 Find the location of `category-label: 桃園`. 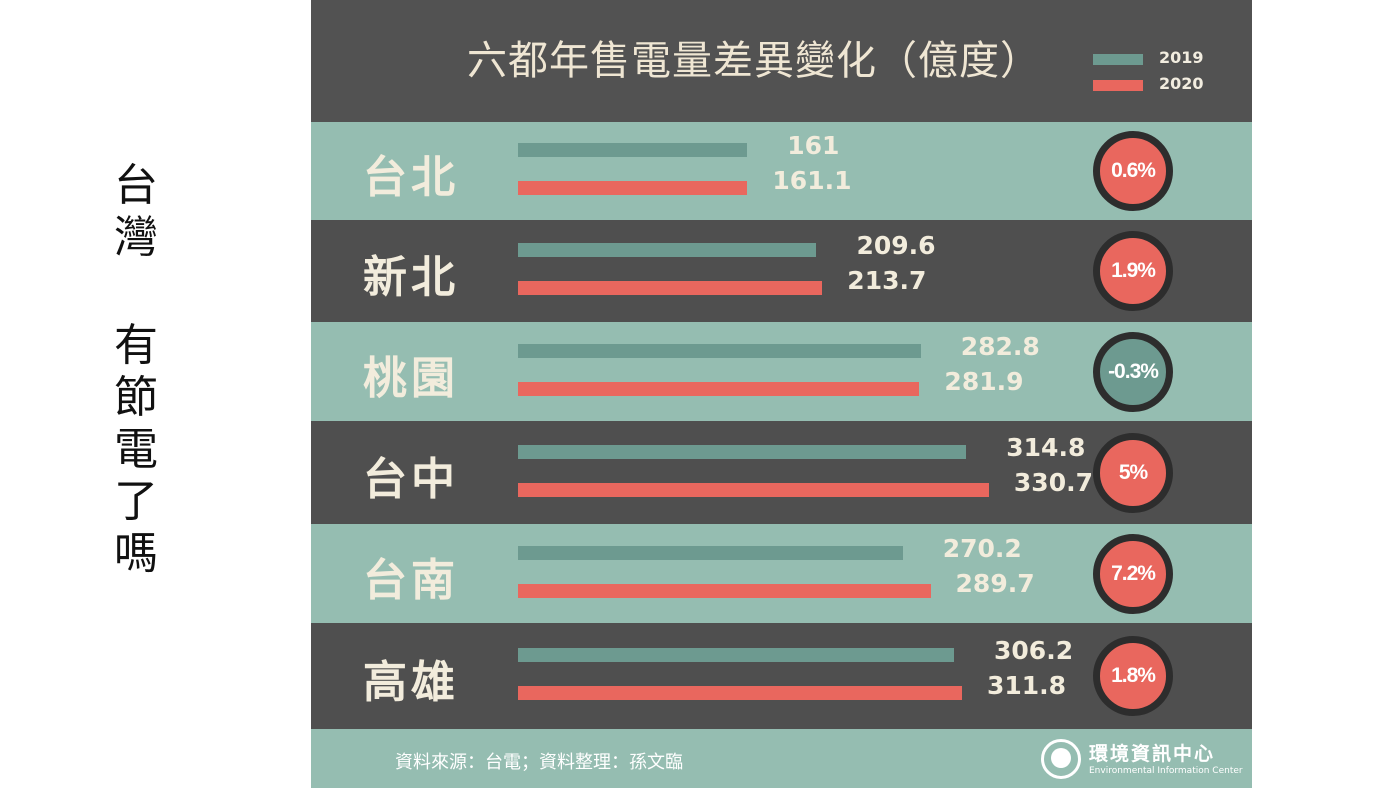

category-label: 桃園 is located at coordinates (411, 378).